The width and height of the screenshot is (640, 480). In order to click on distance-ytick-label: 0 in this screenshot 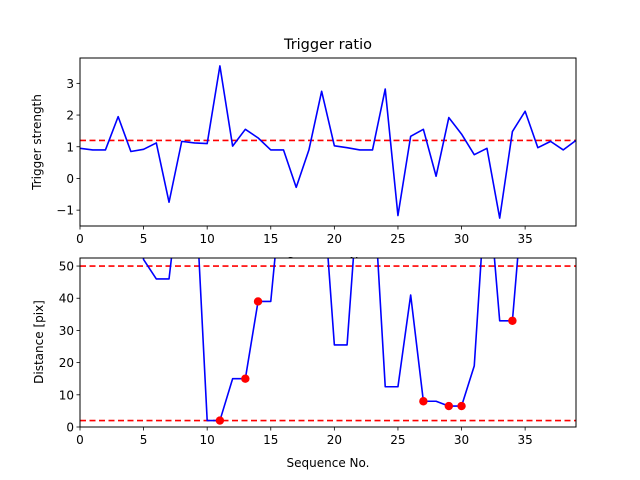, I will do `click(70, 428)`.